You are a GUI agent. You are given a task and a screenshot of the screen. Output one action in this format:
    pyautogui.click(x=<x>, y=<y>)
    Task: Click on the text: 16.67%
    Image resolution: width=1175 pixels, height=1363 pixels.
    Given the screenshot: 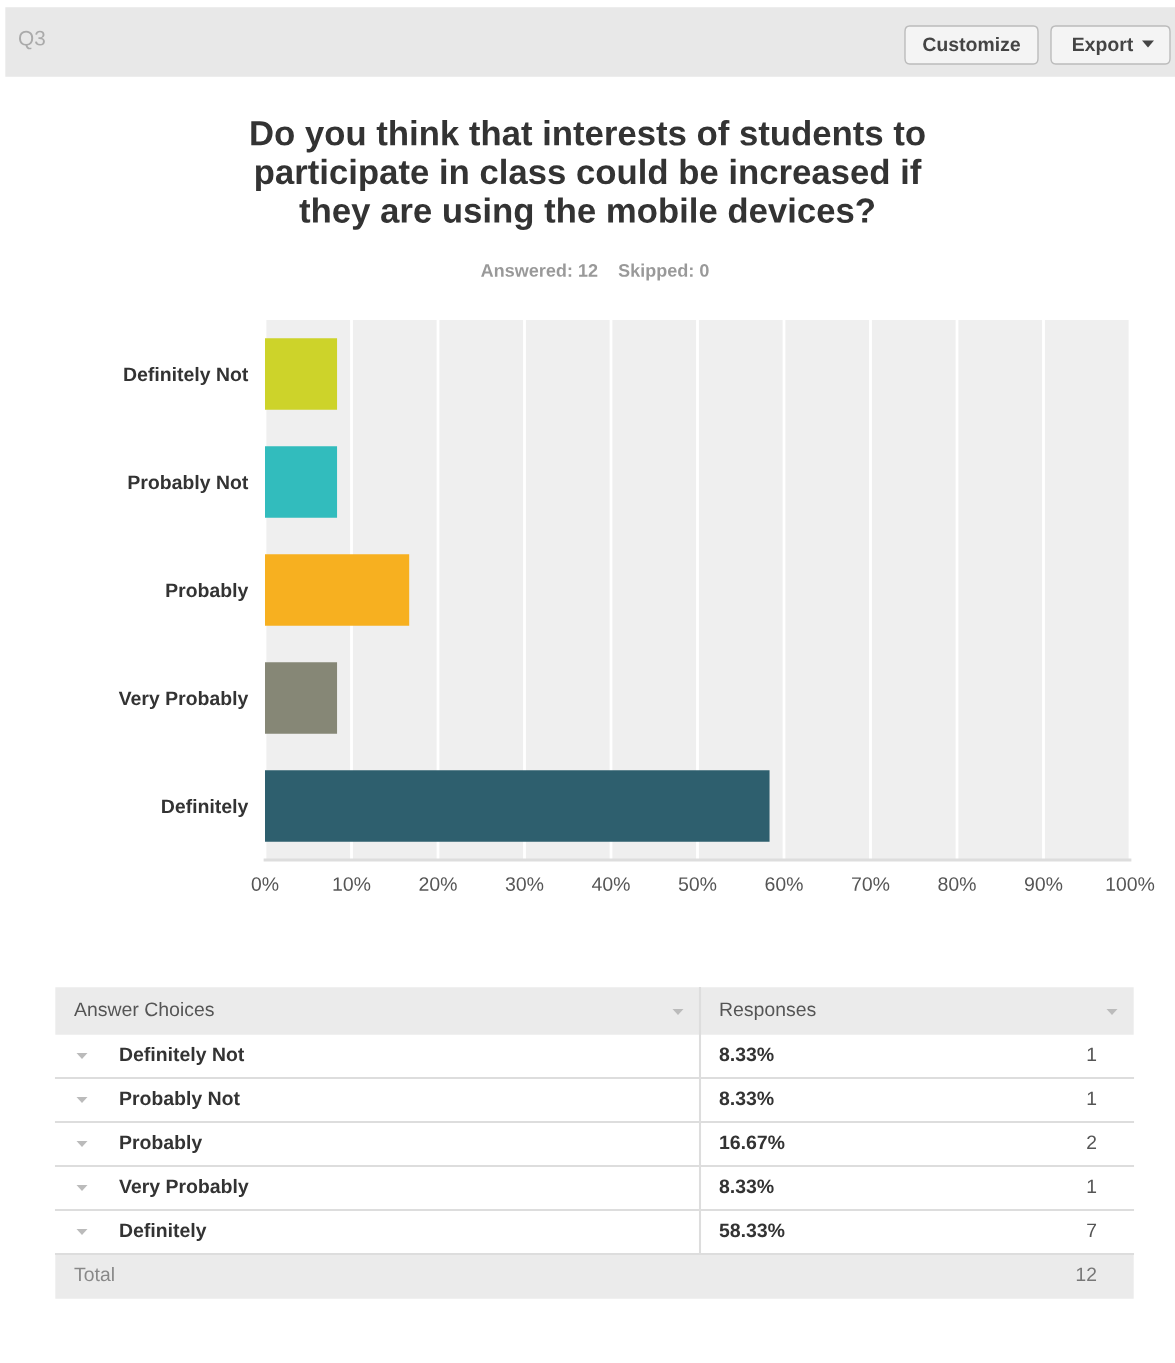 What is the action you would take?
    pyautogui.click(x=752, y=1142)
    